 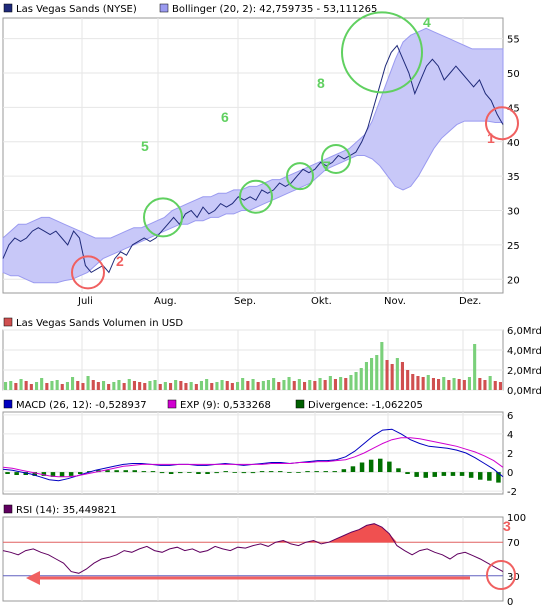 What do you see at coordinates (510, 454) in the screenshot?
I see `macd-y-tick-label: 2` at bounding box center [510, 454].